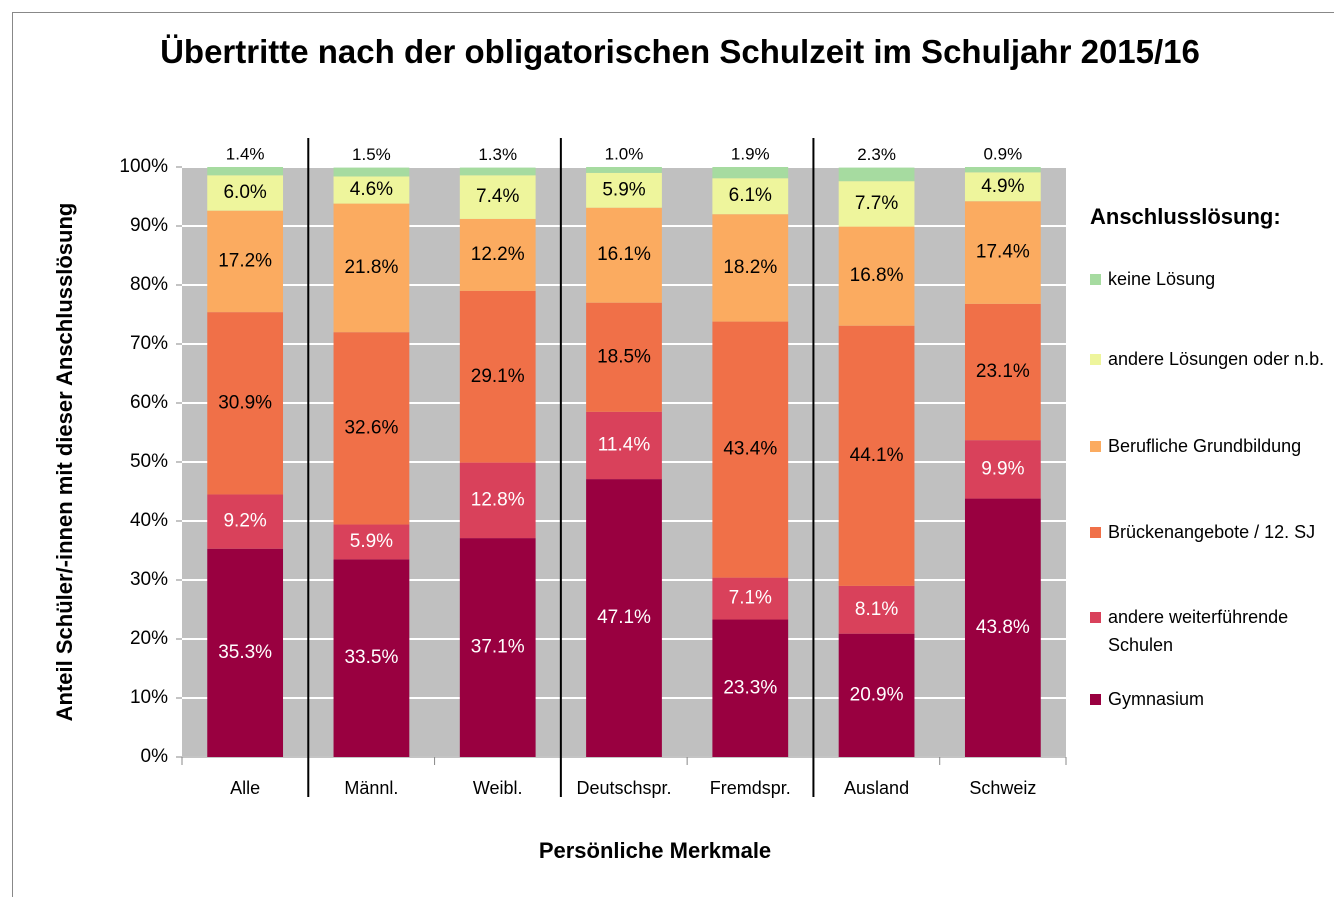 The image size is (1336, 899). Describe the element at coordinates (1198, 631) in the screenshot. I see `legend-label: andere weiterführende Schulen` at that location.